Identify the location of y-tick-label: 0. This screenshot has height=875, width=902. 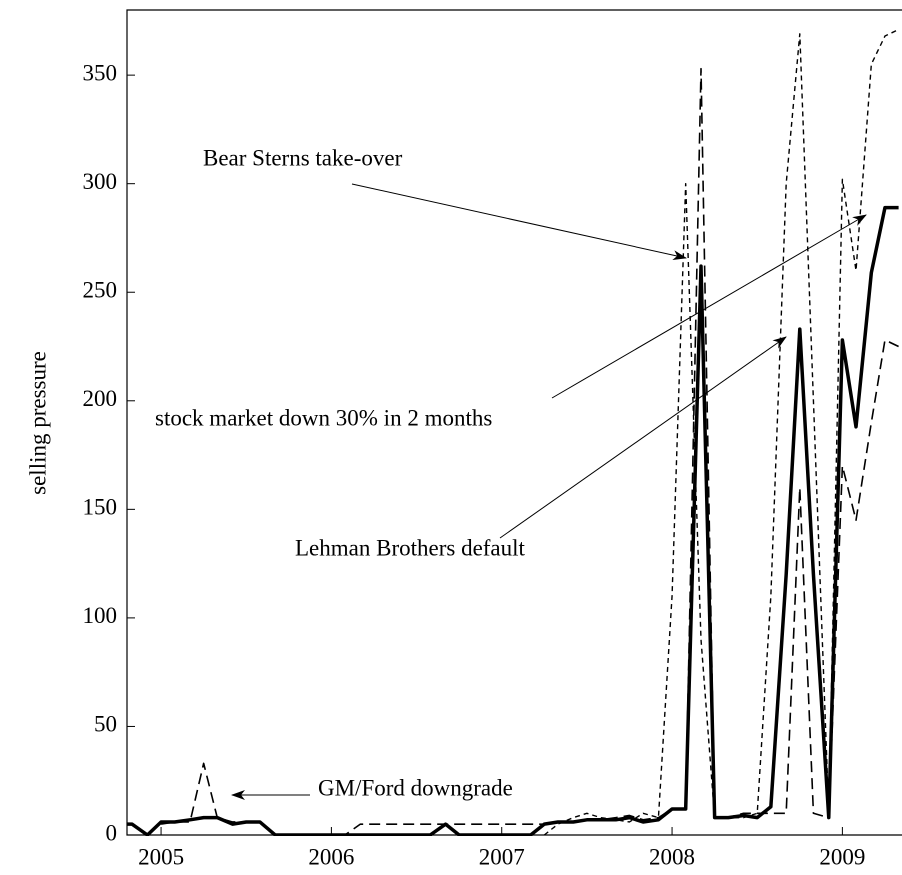
(112, 832).